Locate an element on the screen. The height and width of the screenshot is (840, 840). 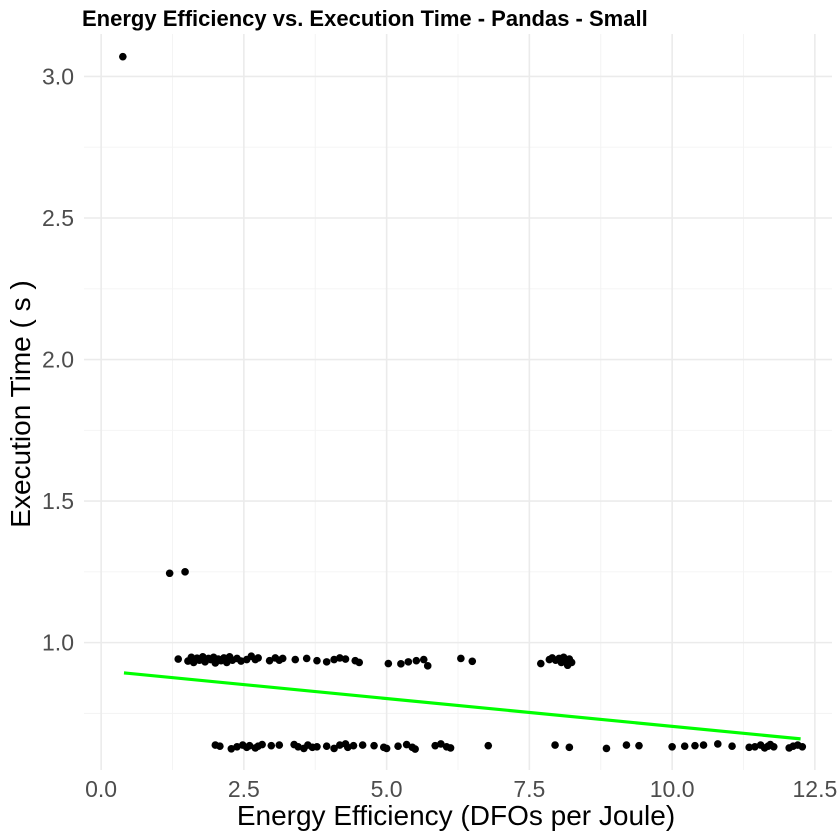
x-tick-label: 10.0 is located at coordinates (672, 789).